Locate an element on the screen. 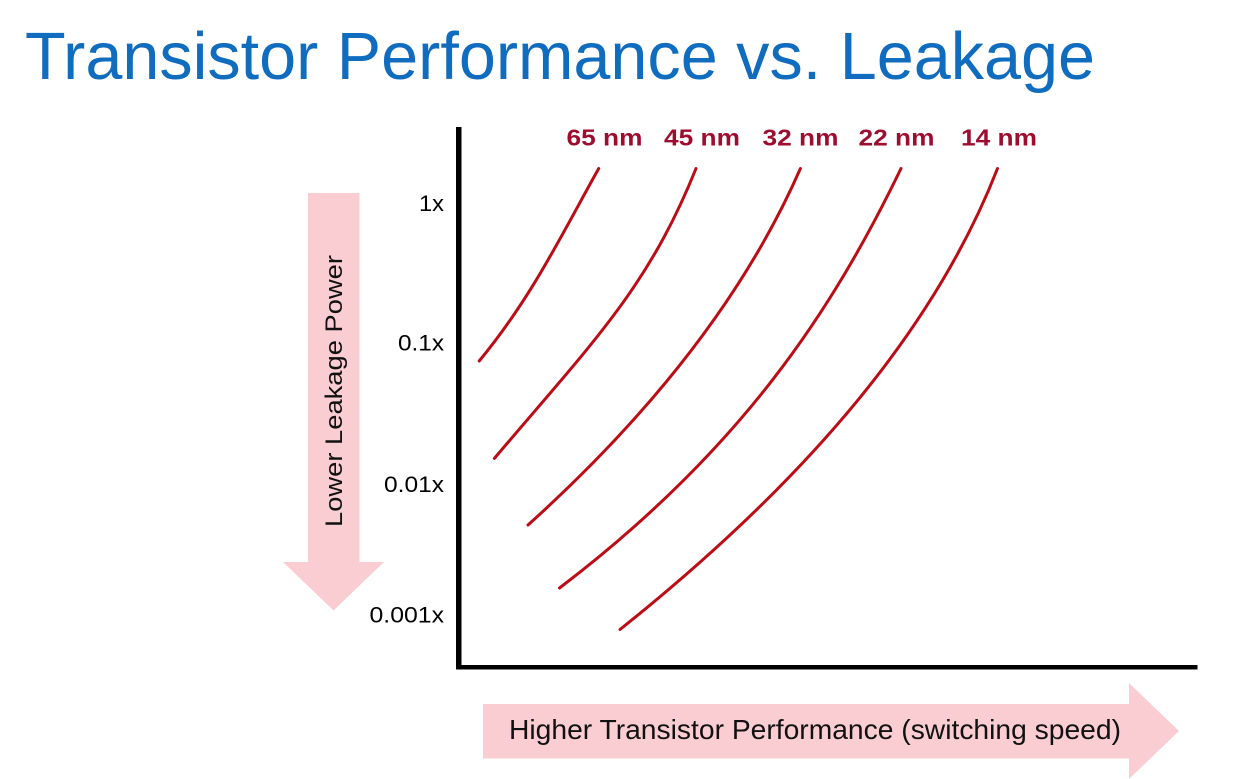 The height and width of the screenshot is (779, 1250). svg-text:Transistor Performance vs. Lea: Transistor Performance vs. Leakage is located at coordinates (560, 56).